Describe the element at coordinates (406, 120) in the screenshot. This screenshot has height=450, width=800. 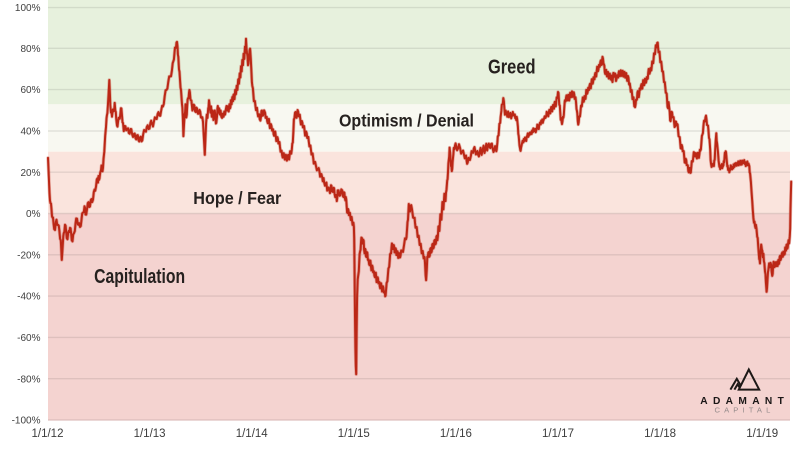
I see `svg-text: Optimism / Denial` at that location.